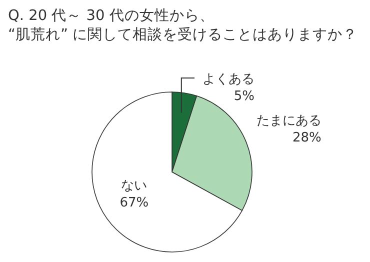 This screenshot has height=262, width=370. I want to click on slice-label: たまにある, so click(289, 121).